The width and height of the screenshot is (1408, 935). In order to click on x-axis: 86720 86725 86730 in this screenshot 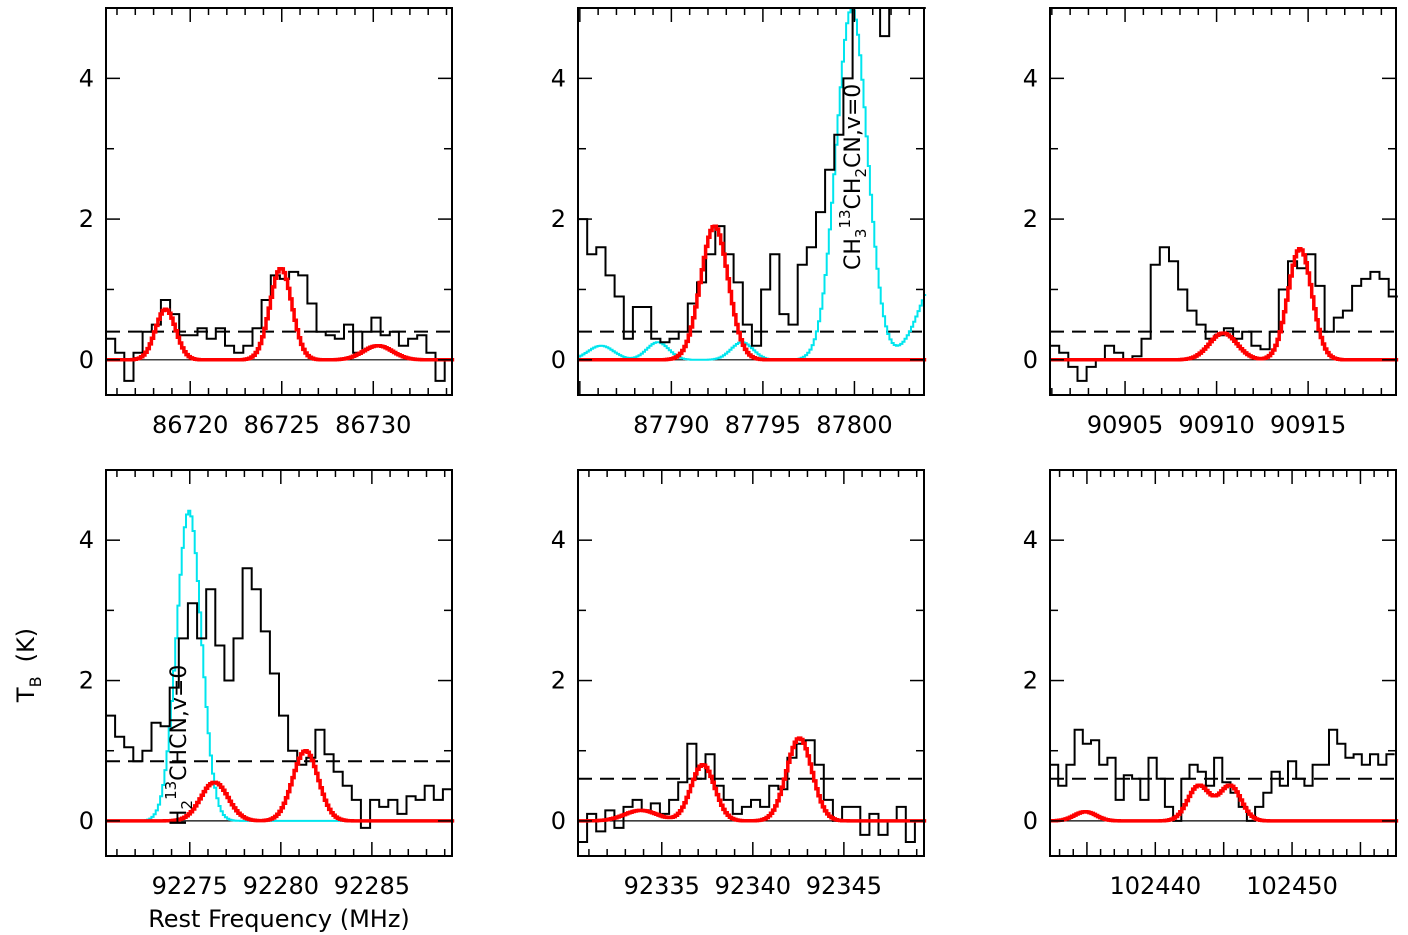, I will do `click(282, 223)`.